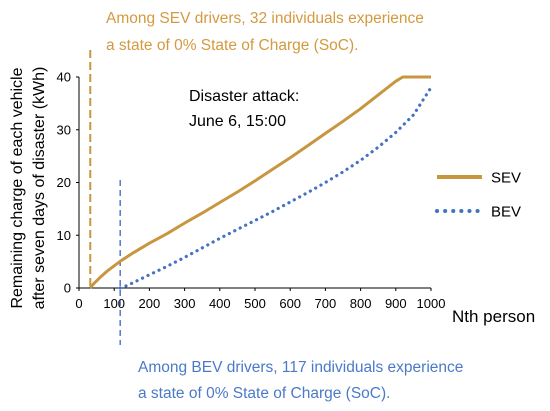  Describe the element at coordinates (506, 212) in the screenshot. I see `legend-label-bev: BEV` at that location.